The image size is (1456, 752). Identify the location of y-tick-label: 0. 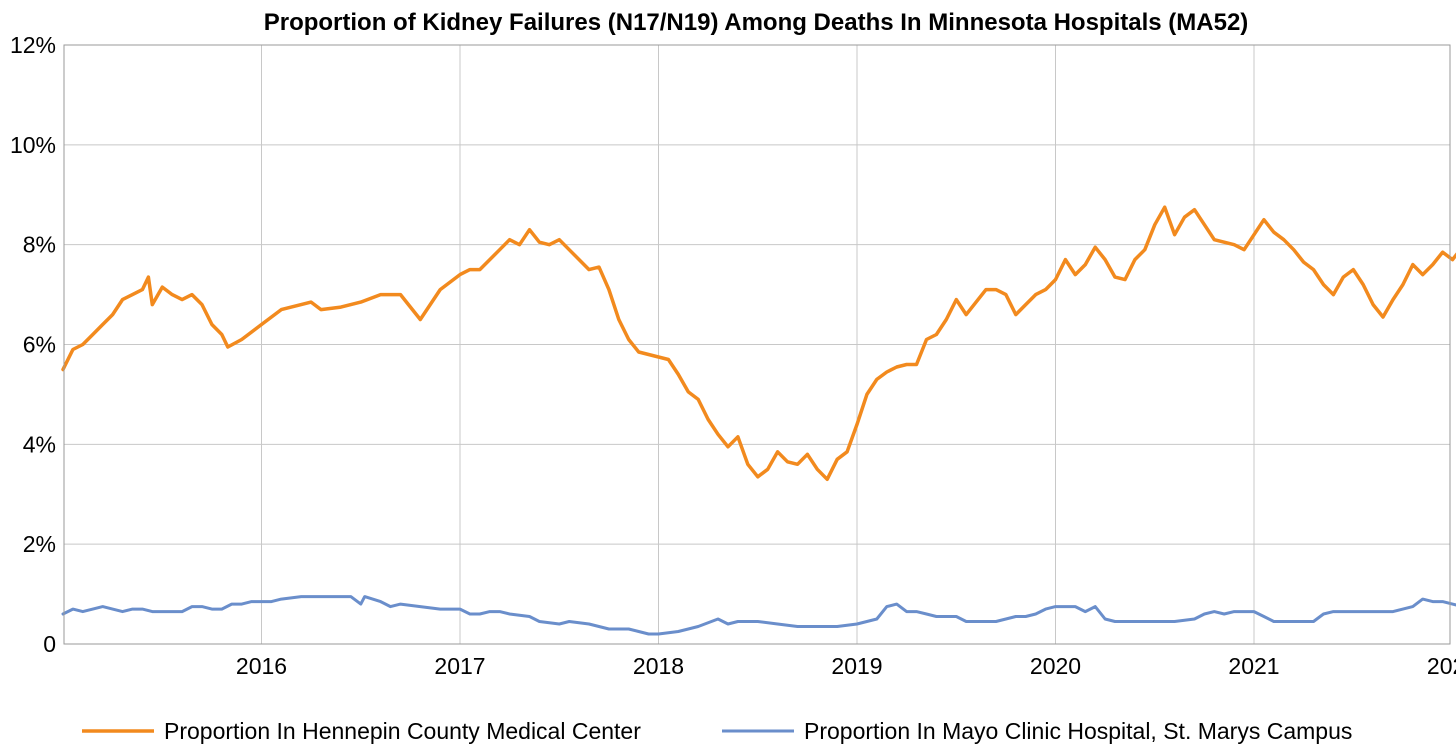
(49, 644).